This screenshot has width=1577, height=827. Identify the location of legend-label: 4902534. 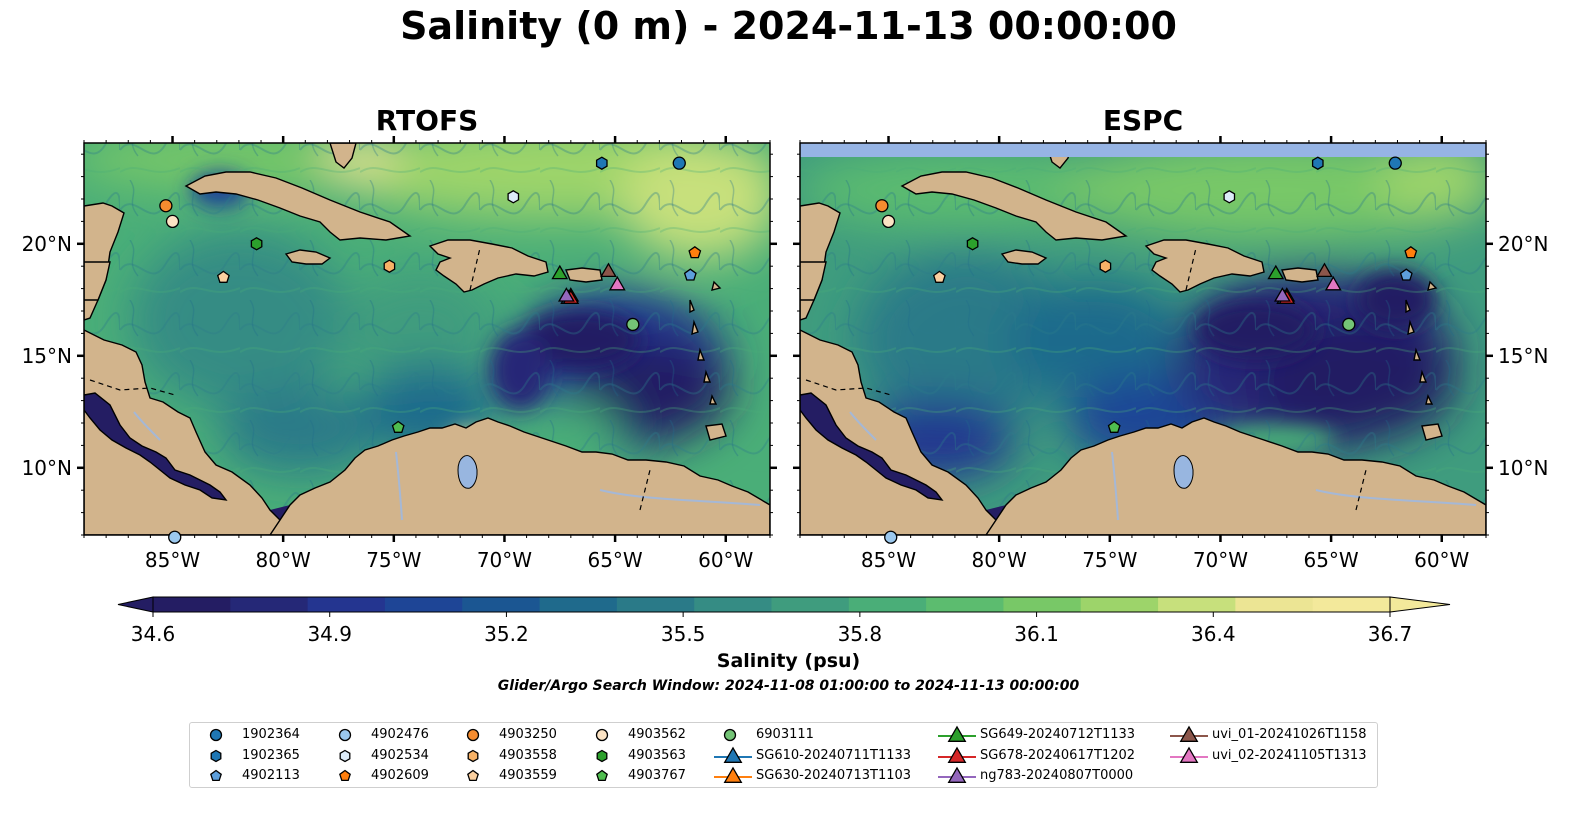
(400, 755).